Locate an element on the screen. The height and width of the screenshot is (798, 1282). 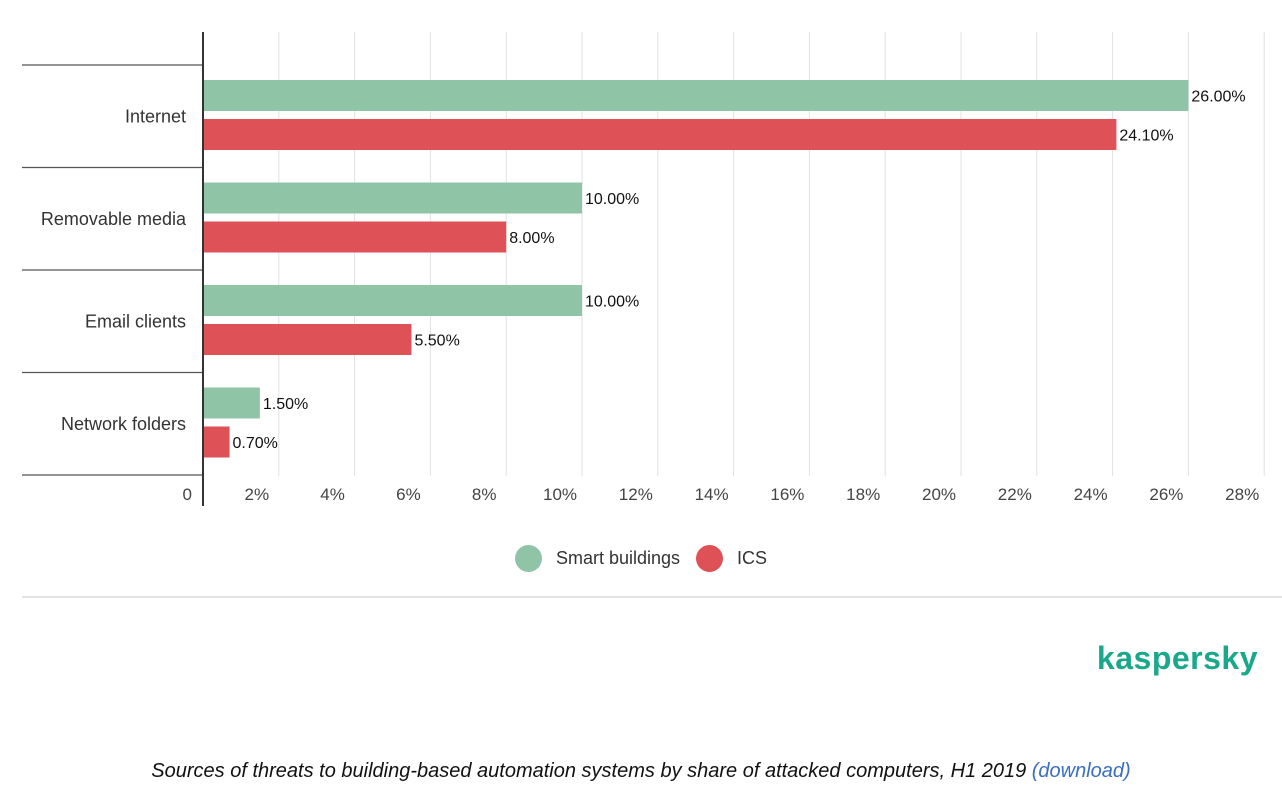
kaspersky-logo: kaspersky is located at coordinates (1177, 658).